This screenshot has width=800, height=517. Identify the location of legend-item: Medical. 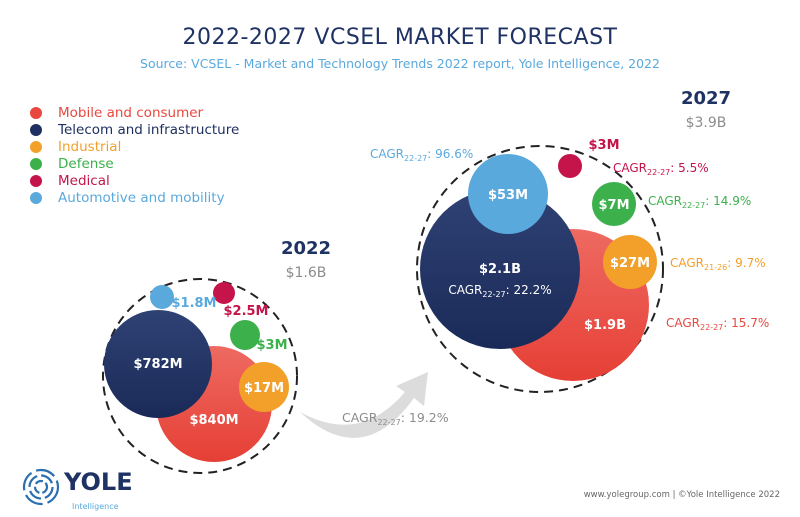
(70, 181).